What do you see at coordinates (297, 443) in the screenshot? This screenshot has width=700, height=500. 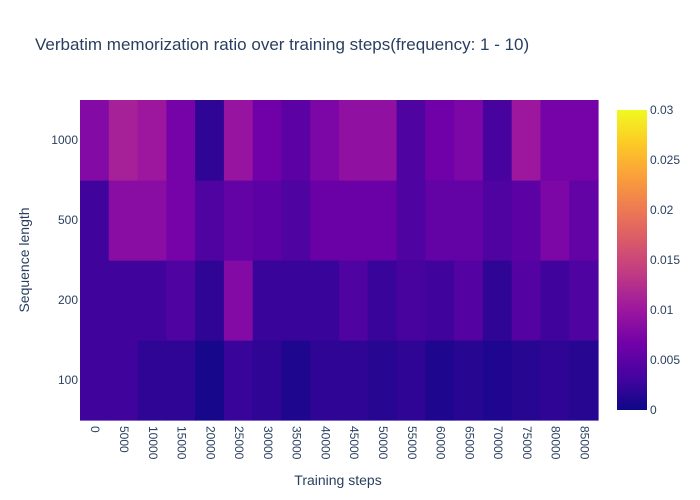 I see `x-tick-label: 35000` at bounding box center [297, 443].